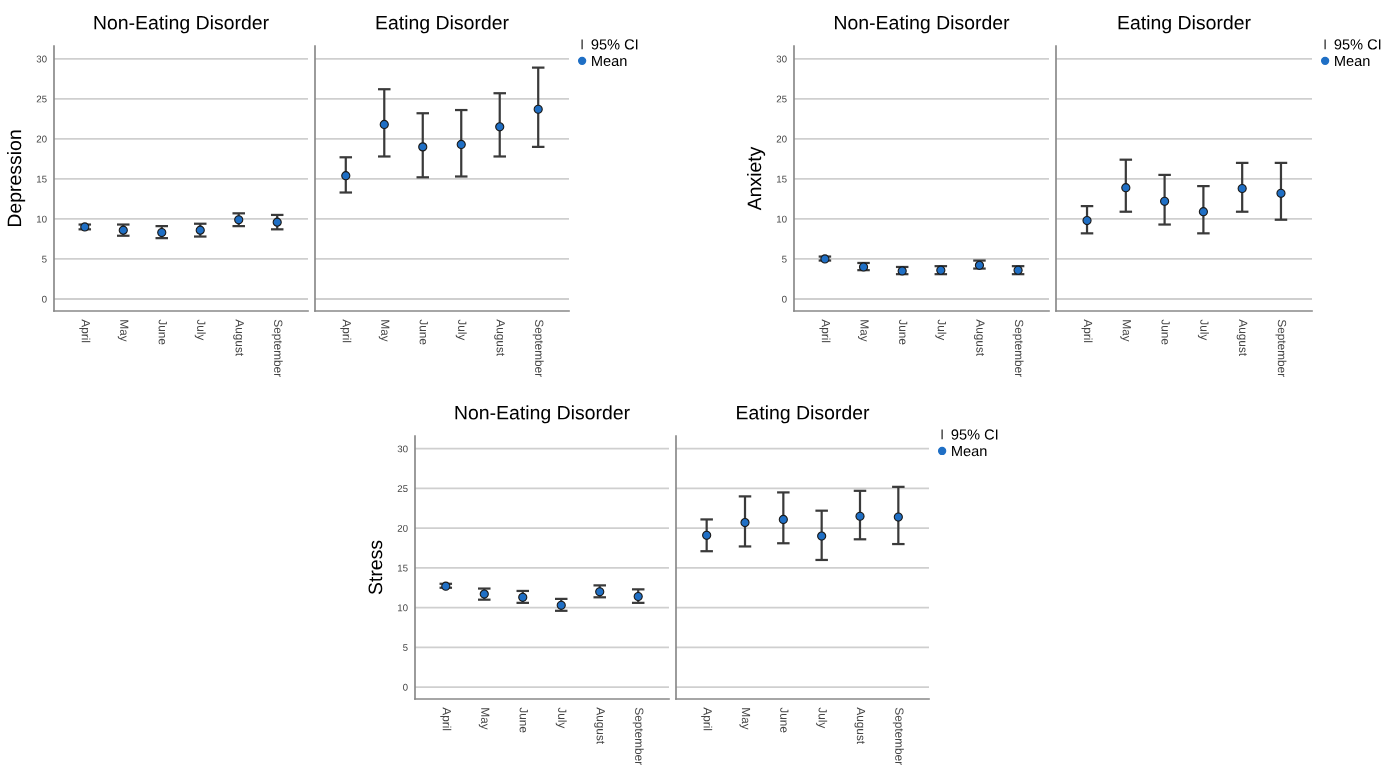 The image size is (1388, 774). Describe the element at coordinates (375, 567) in the screenshot. I see `y-axis-title: Stress` at that location.